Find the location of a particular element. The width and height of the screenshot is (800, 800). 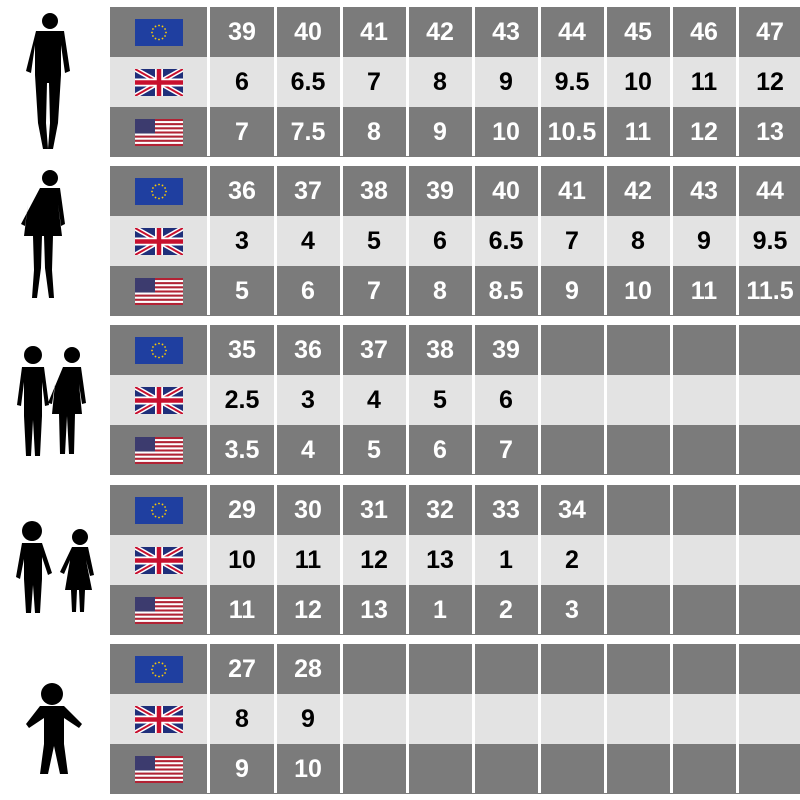

size-cell: 38 is located at coordinates (440, 349).